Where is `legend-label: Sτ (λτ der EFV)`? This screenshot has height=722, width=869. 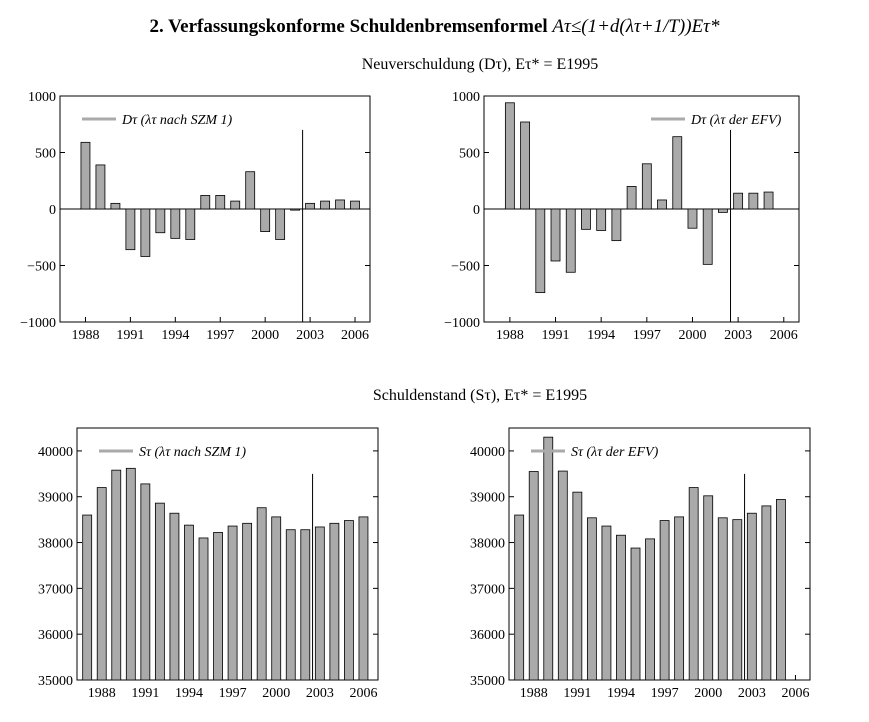
legend-label: Sτ (λτ der EFV) is located at coordinates (615, 452).